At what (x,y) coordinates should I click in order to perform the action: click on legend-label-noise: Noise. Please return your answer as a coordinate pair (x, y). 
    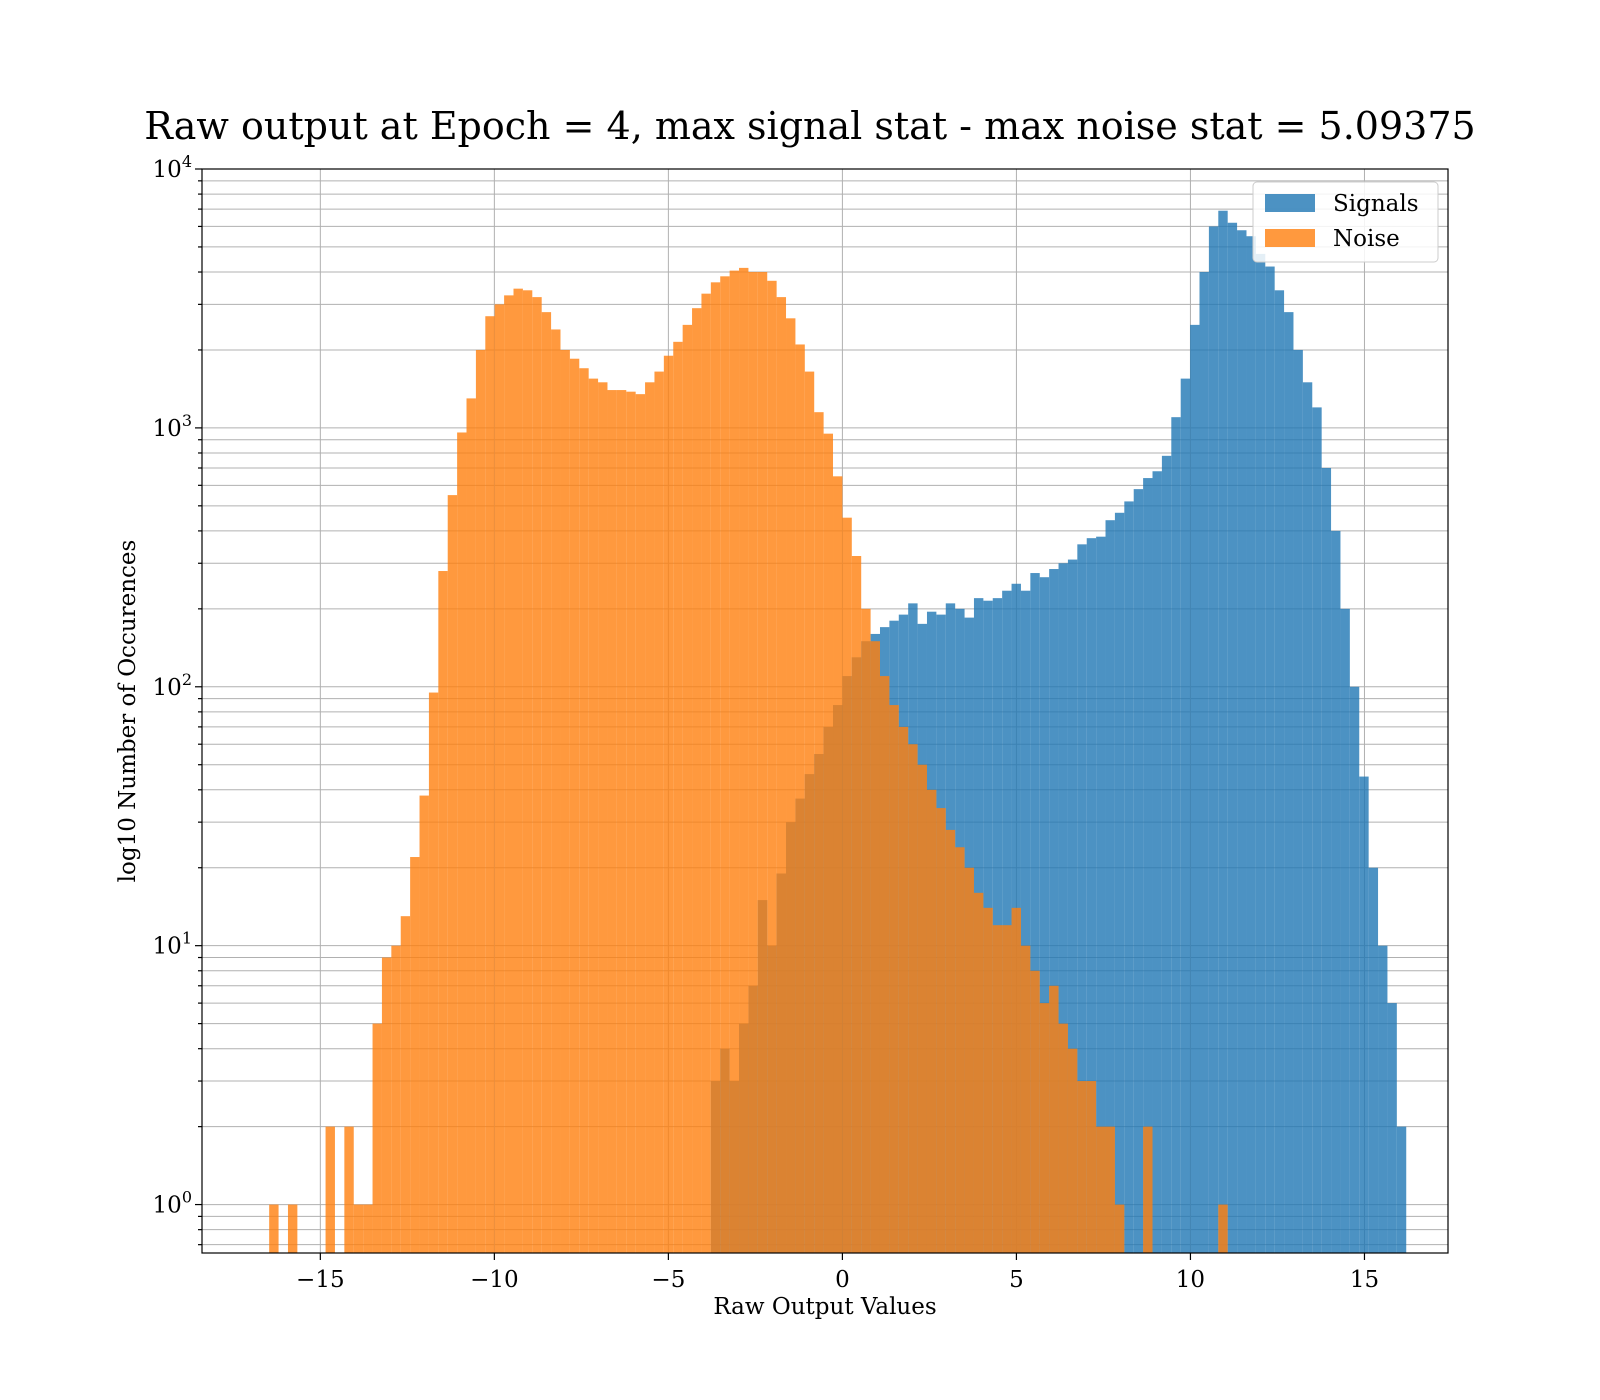
    Looking at the image, I should click on (1366, 239).